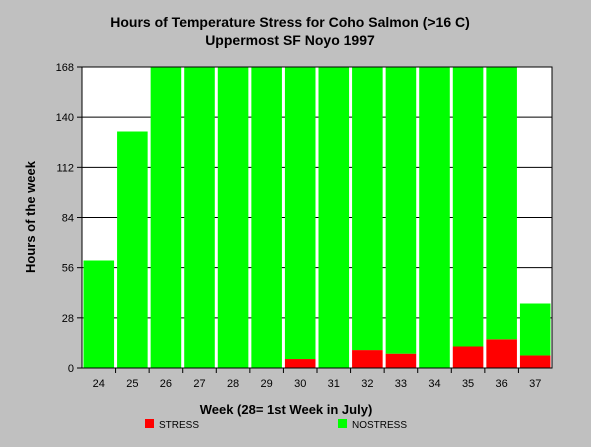 The width and height of the screenshot is (591, 447). I want to click on x-tick-label: 33, so click(401, 384).